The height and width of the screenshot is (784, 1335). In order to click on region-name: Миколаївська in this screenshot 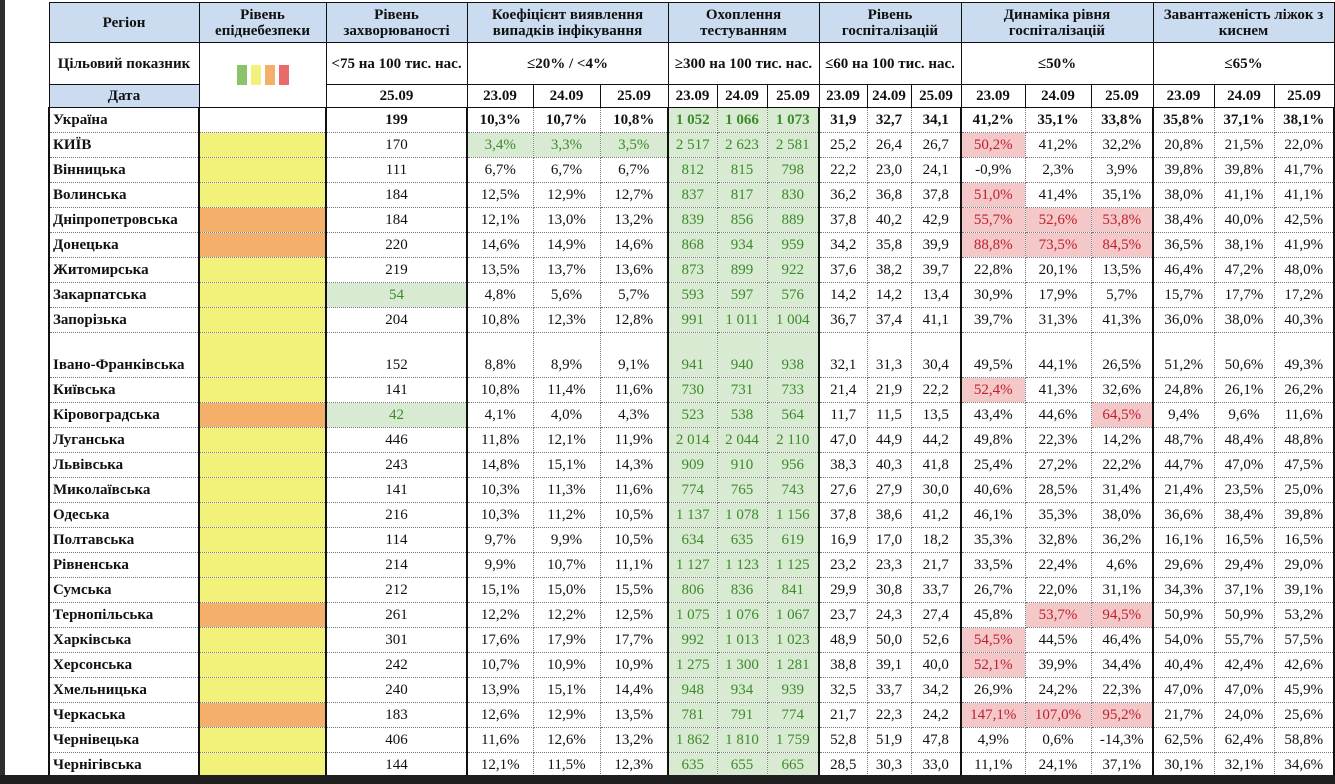, I will do `click(124, 490)`.